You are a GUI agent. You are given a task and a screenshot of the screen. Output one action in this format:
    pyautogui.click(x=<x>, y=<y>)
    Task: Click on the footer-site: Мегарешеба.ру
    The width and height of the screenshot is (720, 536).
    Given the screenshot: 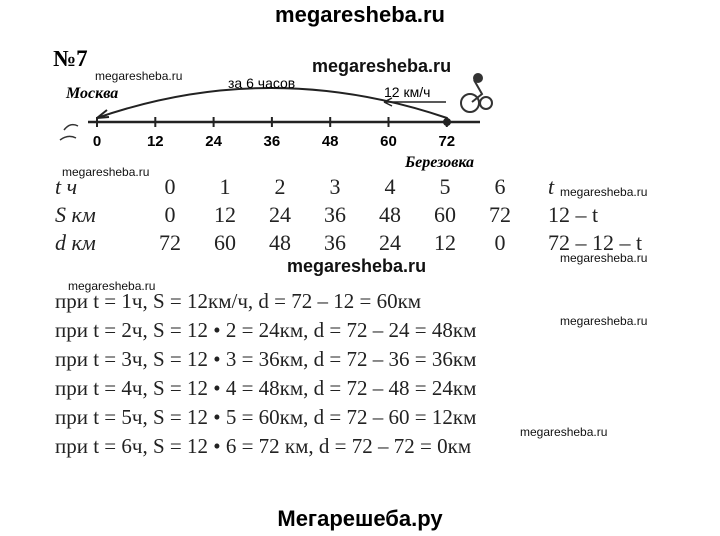 What is the action you would take?
    pyautogui.click(x=360, y=518)
    